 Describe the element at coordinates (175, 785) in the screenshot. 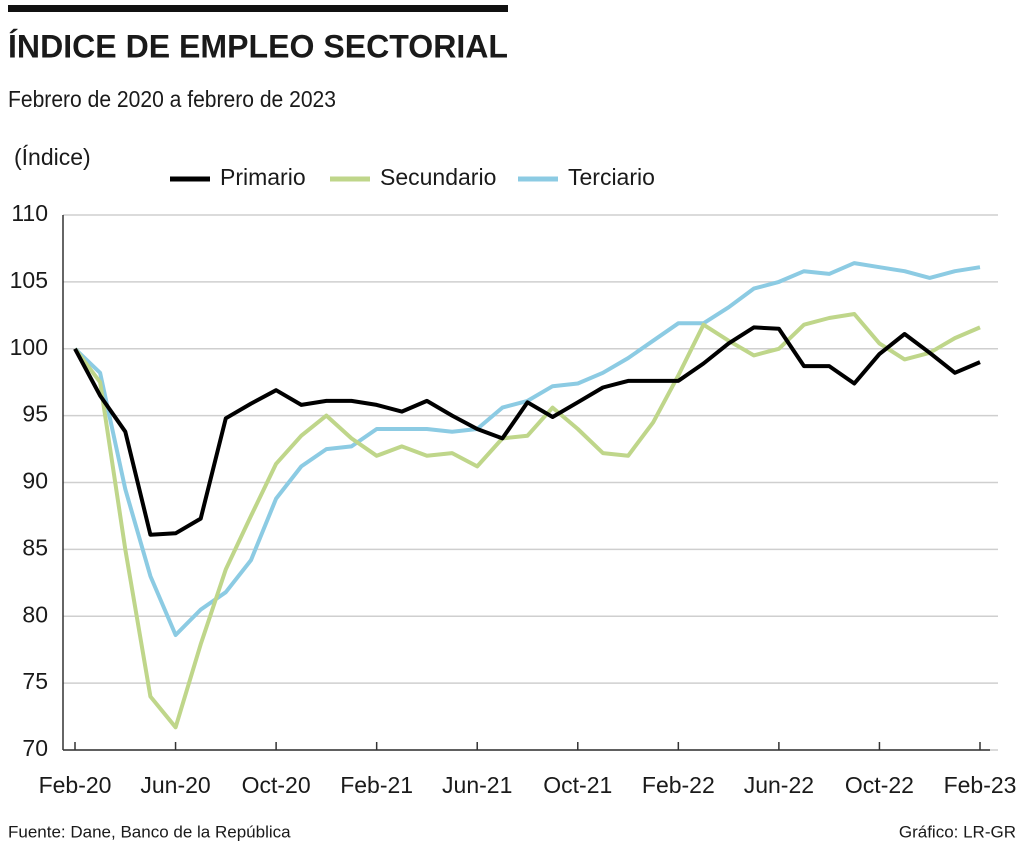

I see `x-tick-label: Jun-20` at that location.